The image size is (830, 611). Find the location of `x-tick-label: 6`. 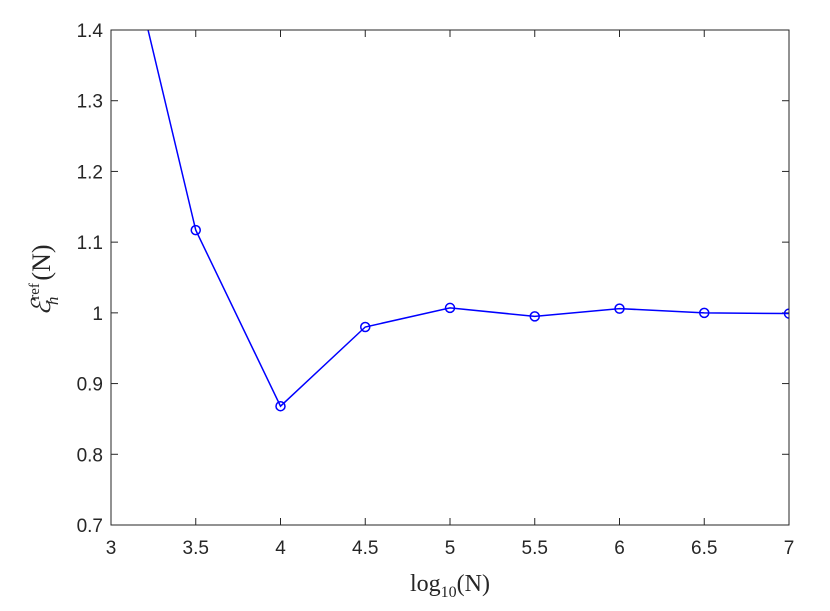

x-tick-label: 6 is located at coordinates (619, 548).